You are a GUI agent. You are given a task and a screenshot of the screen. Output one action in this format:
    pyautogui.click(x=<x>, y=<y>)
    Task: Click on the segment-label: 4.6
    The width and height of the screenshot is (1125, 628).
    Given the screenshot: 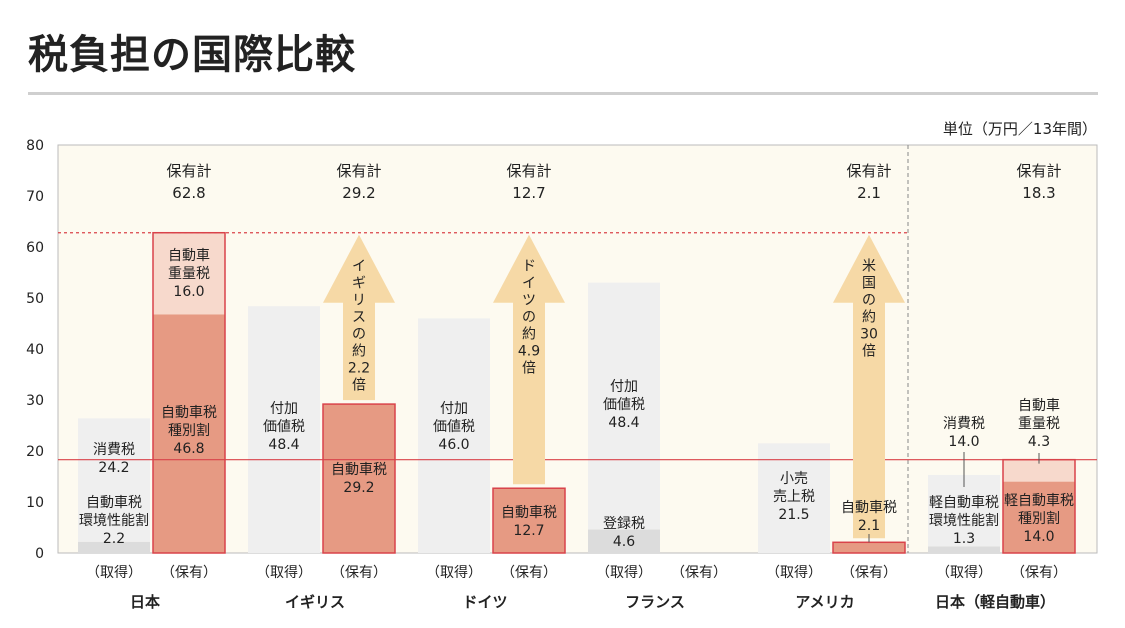 What is the action you would take?
    pyautogui.click(x=624, y=542)
    